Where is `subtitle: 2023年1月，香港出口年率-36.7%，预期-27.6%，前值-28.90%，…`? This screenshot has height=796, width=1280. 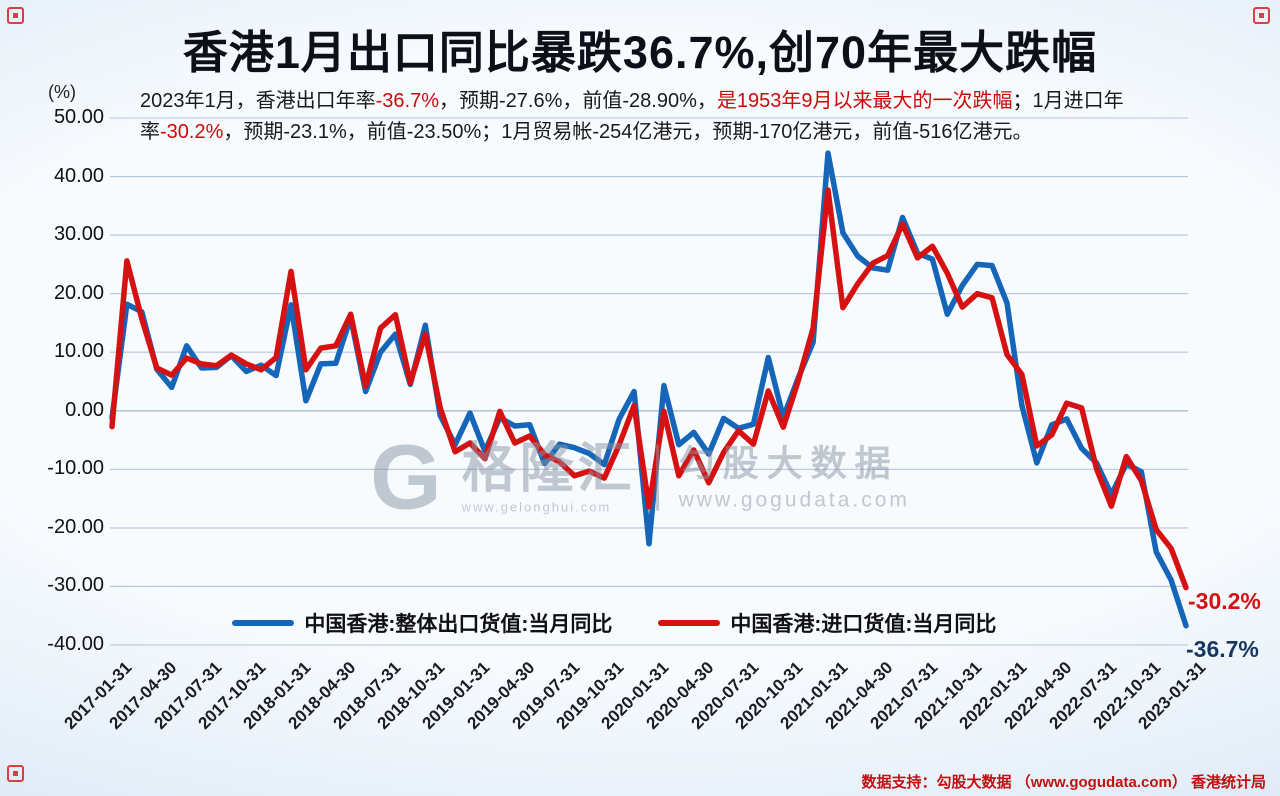 subtitle: 2023年1月，香港出口年率-36.7%，预期-27.6%，前值-28.90%，… is located at coordinates (646, 117).